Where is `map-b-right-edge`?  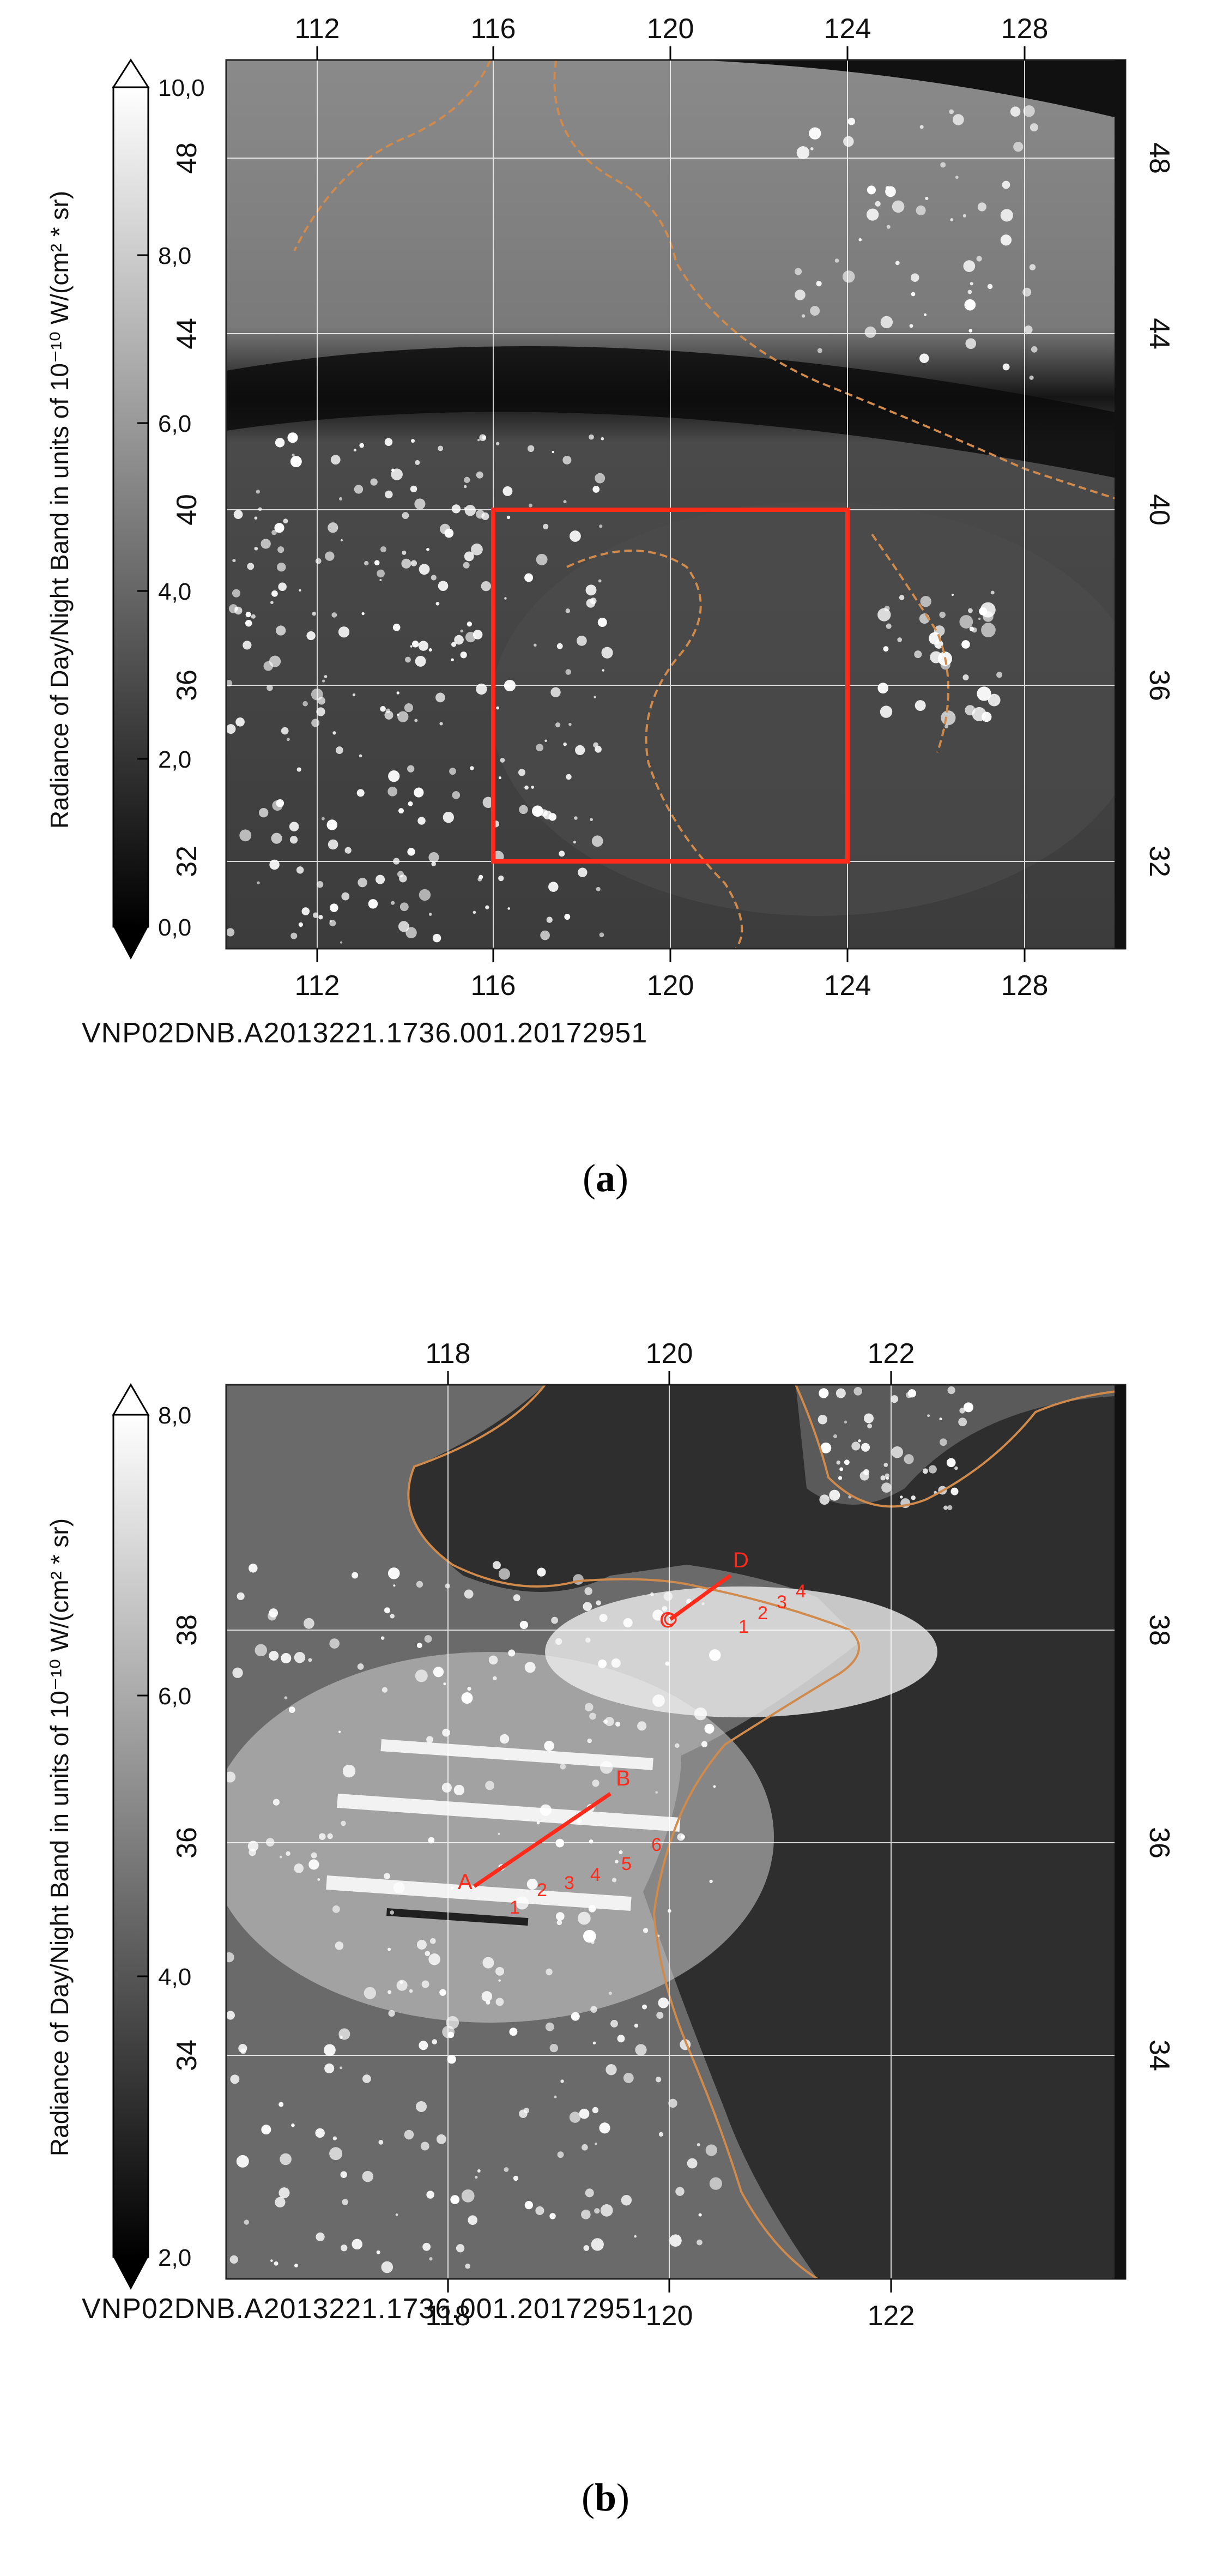
map-b-right-edge is located at coordinates (1120, 1832).